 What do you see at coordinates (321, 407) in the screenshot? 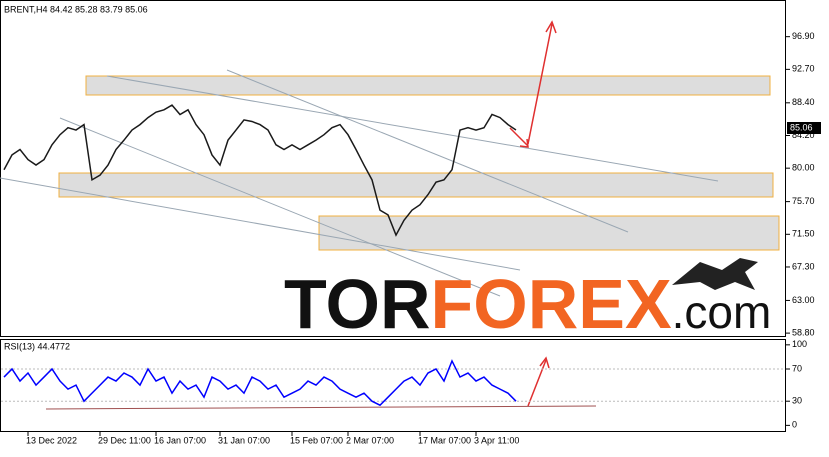
I see `rsi-trendline` at bounding box center [321, 407].